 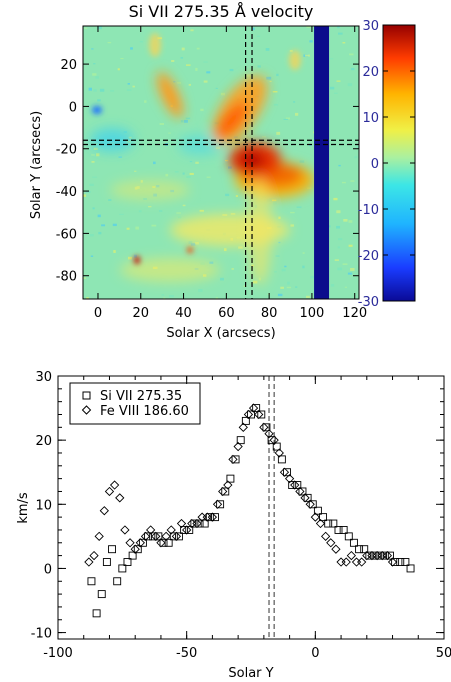 What do you see at coordinates (140, 313) in the screenshot?
I see `map-xtick-label: 20` at bounding box center [140, 313].